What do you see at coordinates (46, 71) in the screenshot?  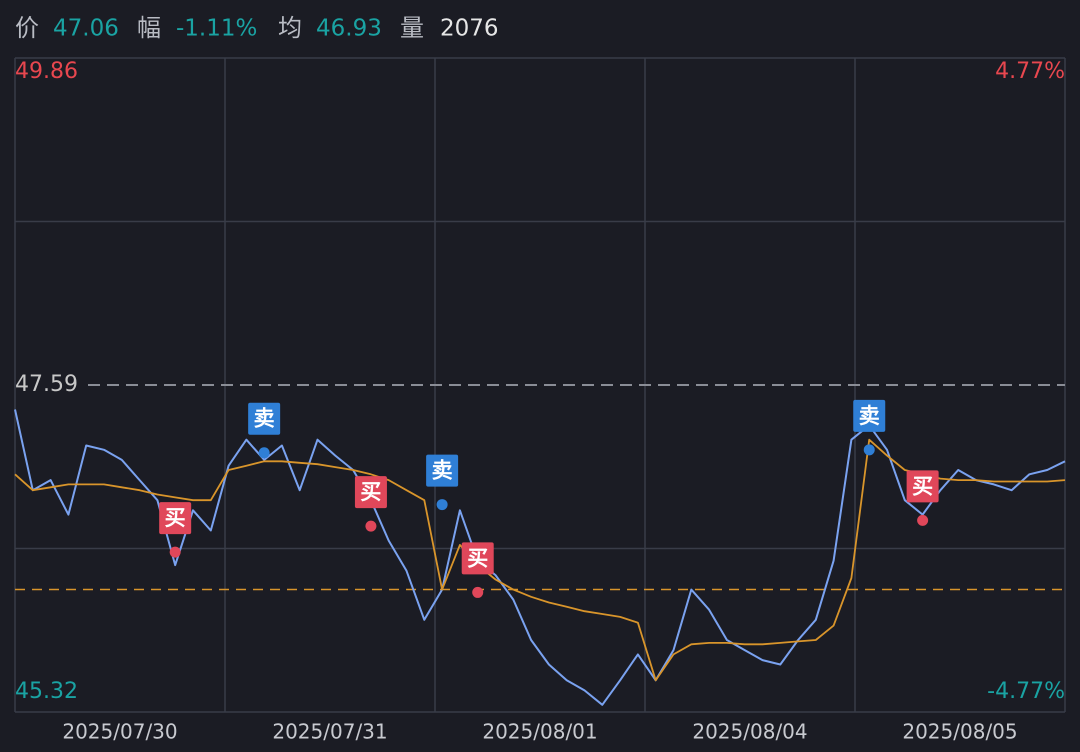 I see `y-tick-label: 49.86` at bounding box center [46, 71].